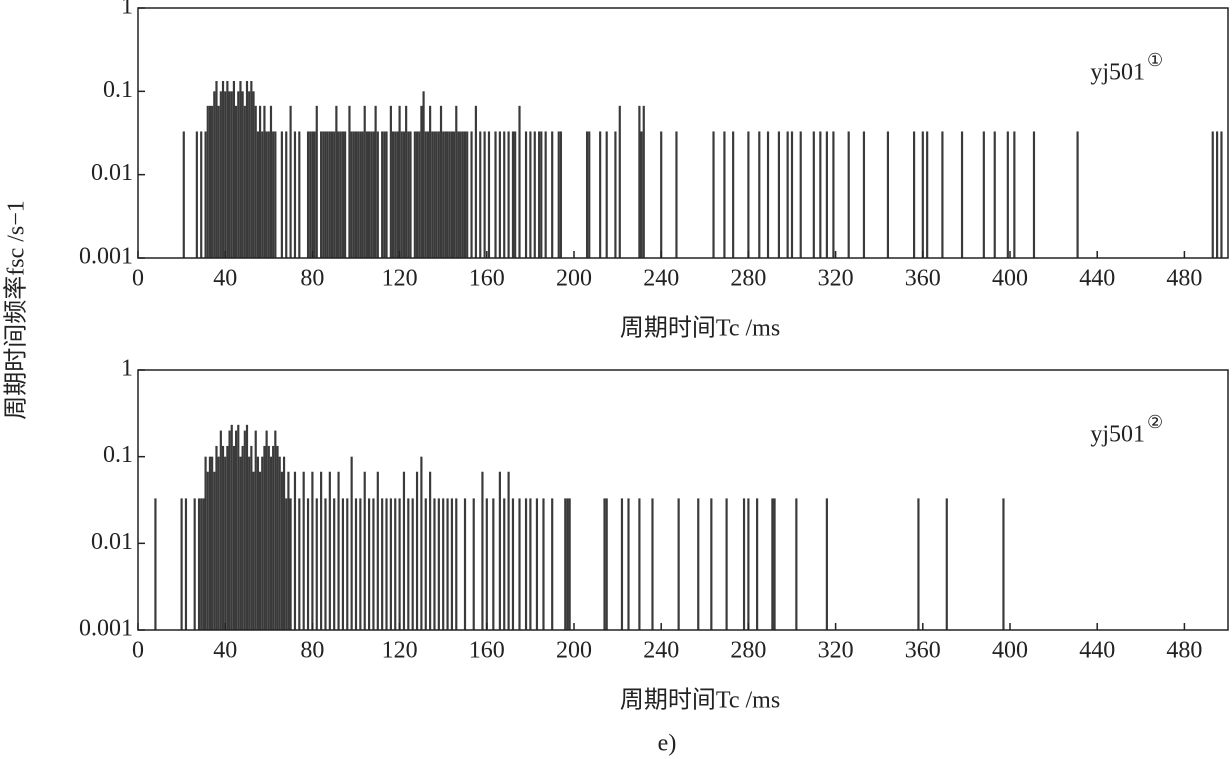  What do you see at coordinates (106, 257) in the screenshot?
I see `y-tick-label: 0.001` at bounding box center [106, 257].